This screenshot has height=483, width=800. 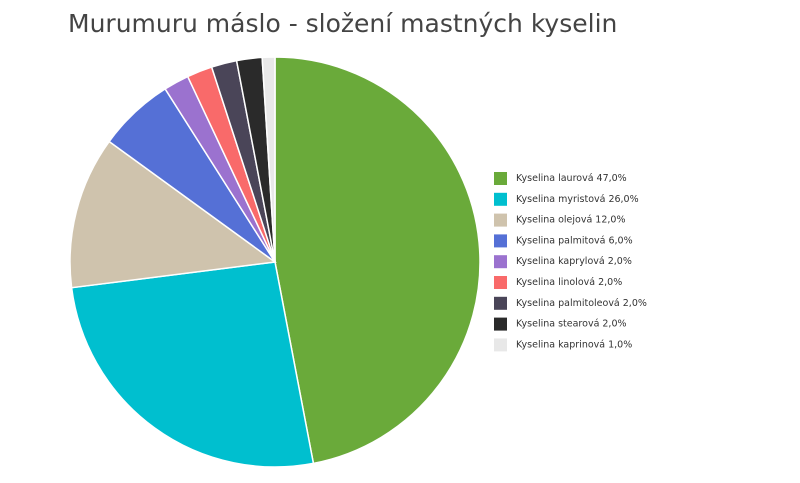 What do you see at coordinates (560, 199) in the screenshot?
I see `legend-label: Kyselina myristová` at bounding box center [560, 199].